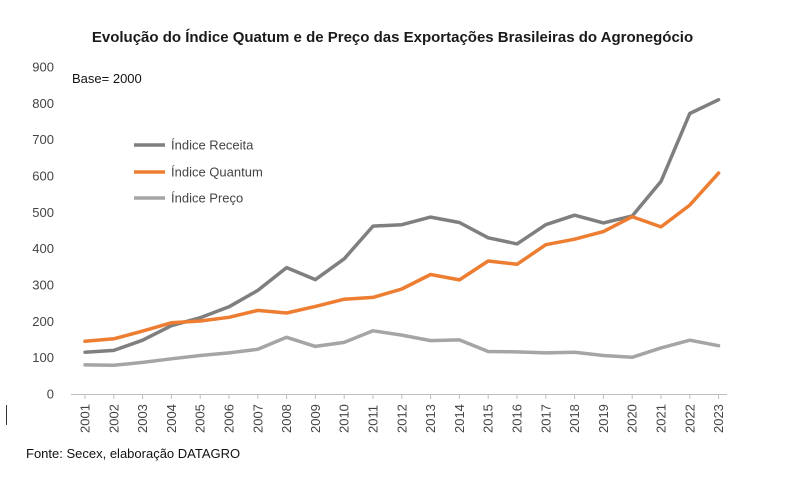 Image resolution: width=785 pixels, height=480 pixels. I want to click on x-tick-label: 2017, so click(545, 418).